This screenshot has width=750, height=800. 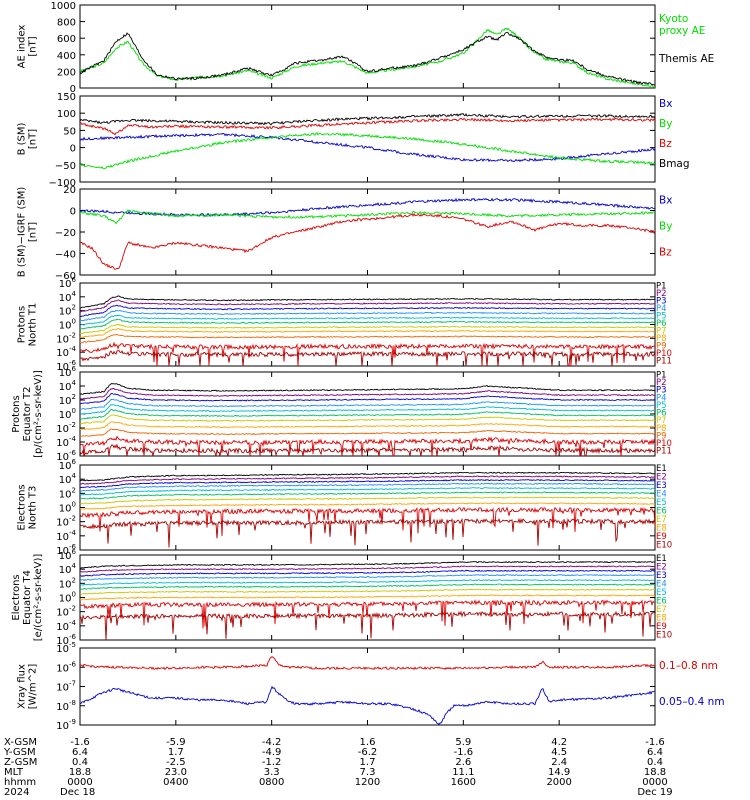 I want to click on panel-frame, so click(x=367, y=139).